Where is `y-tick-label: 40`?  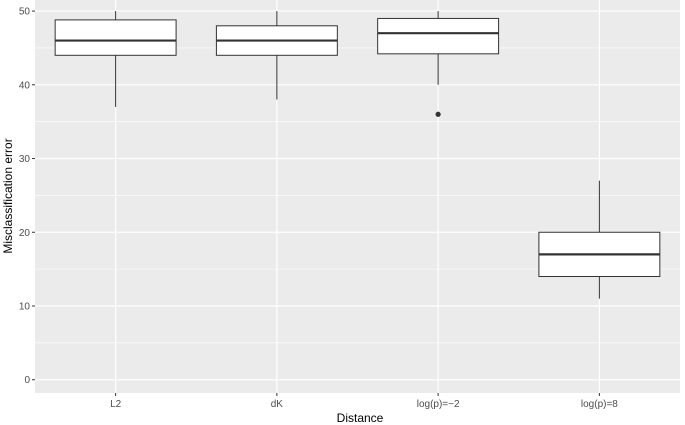
y-tick-label: 40 is located at coordinates (25, 85).